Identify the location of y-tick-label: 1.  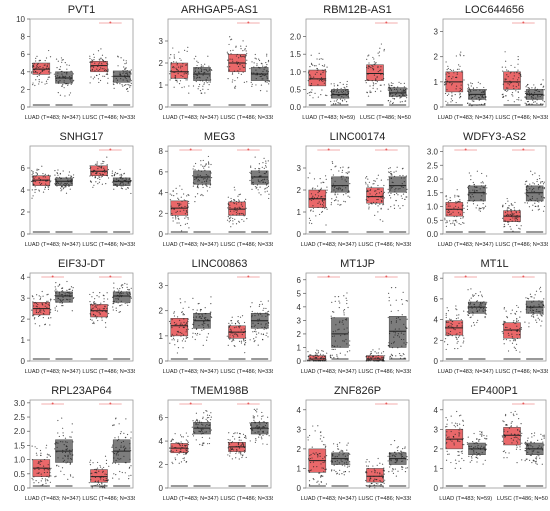
(299, 347).